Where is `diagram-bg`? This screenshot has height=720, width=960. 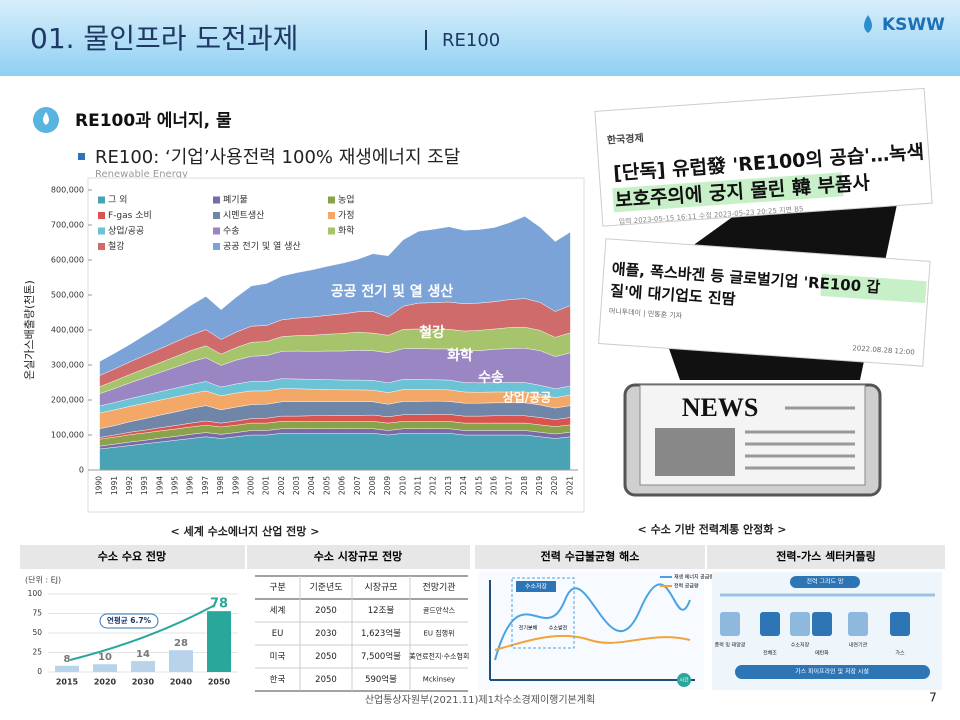 diagram-bg is located at coordinates (591, 631).